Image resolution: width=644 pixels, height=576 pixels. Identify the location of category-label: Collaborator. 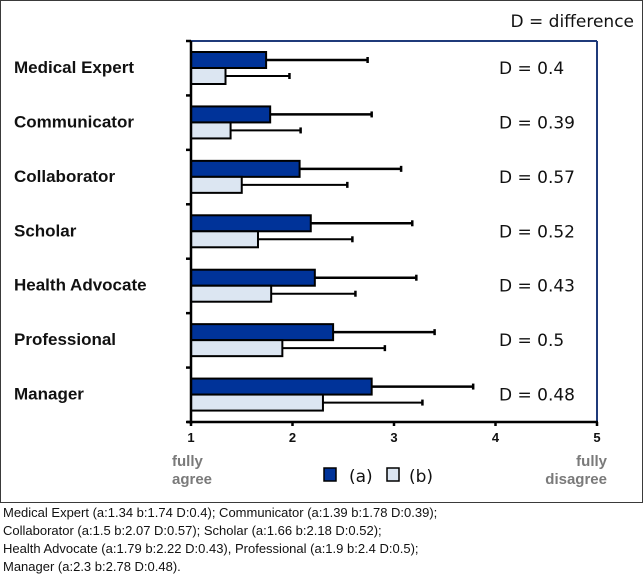
(64, 176).